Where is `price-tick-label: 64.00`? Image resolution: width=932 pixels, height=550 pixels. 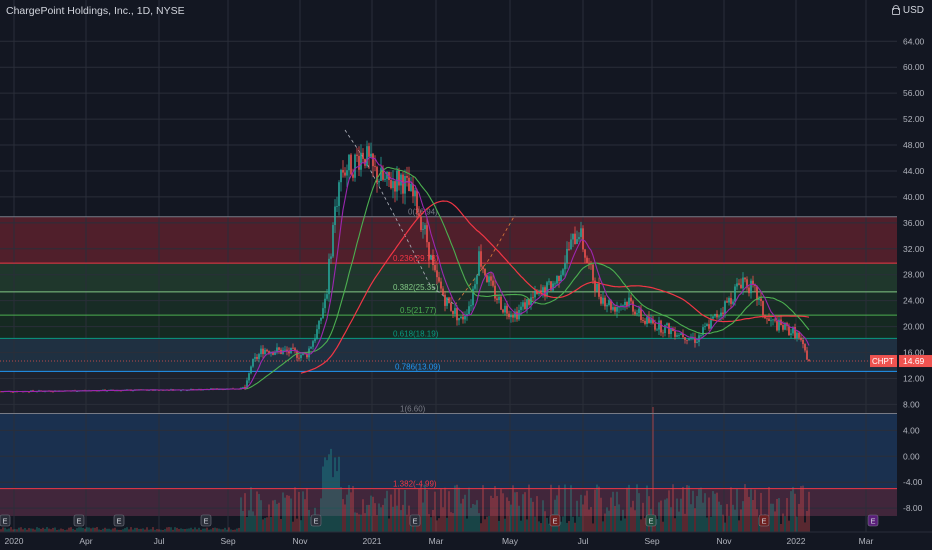
price-tick-label: 64.00 is located at coordinates (914, 41).